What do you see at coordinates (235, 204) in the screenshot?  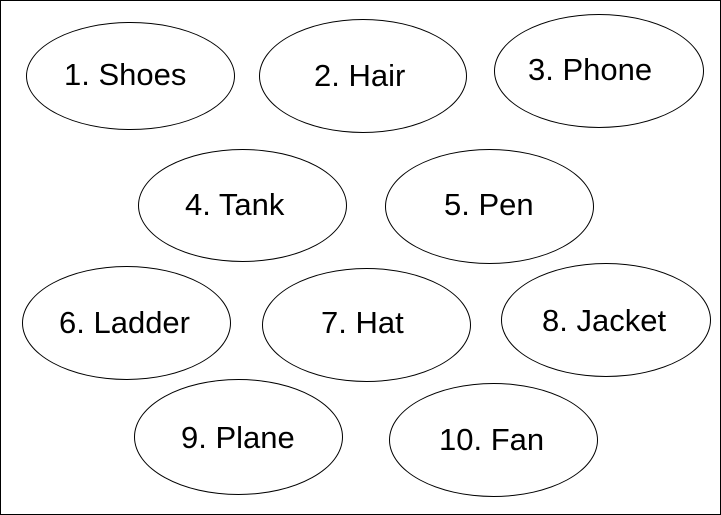 I see `item-label-4: 4. Tank` at bounding box center [235, 204].